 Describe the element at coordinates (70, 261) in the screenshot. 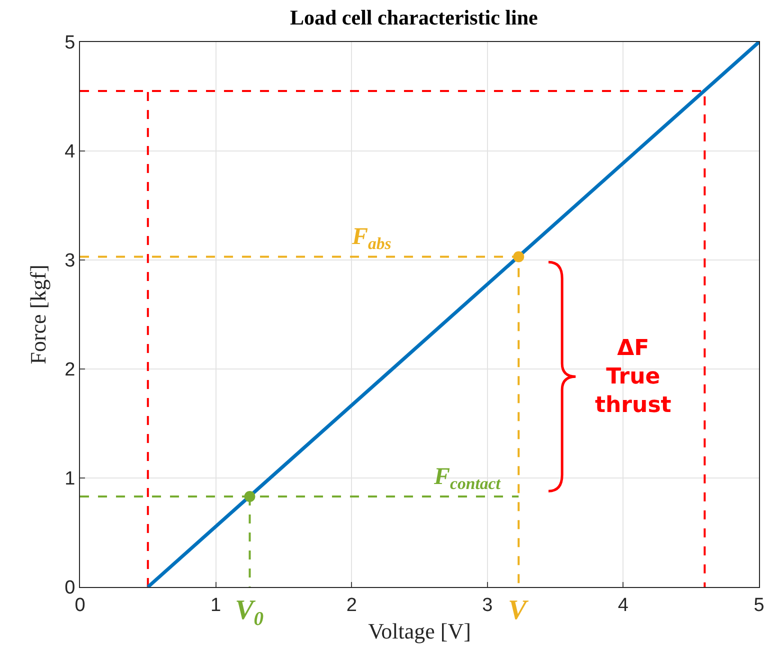

I see `y-tick-label: 3` at that location.